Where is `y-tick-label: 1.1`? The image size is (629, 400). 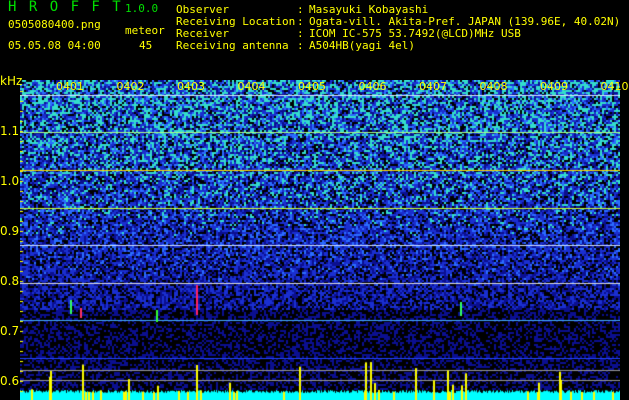 y-tick-label: 1.1 is located at coordinates (10, 131).